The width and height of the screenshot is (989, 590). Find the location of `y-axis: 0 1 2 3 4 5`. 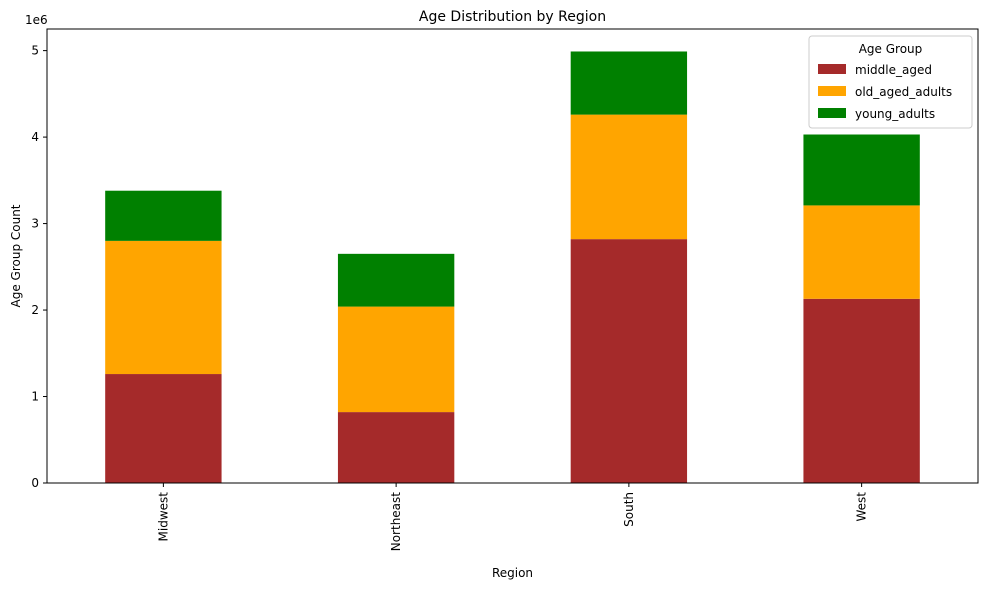

y-axis: 0 1 2 3 4 5 is located at coordinates (39, 267).